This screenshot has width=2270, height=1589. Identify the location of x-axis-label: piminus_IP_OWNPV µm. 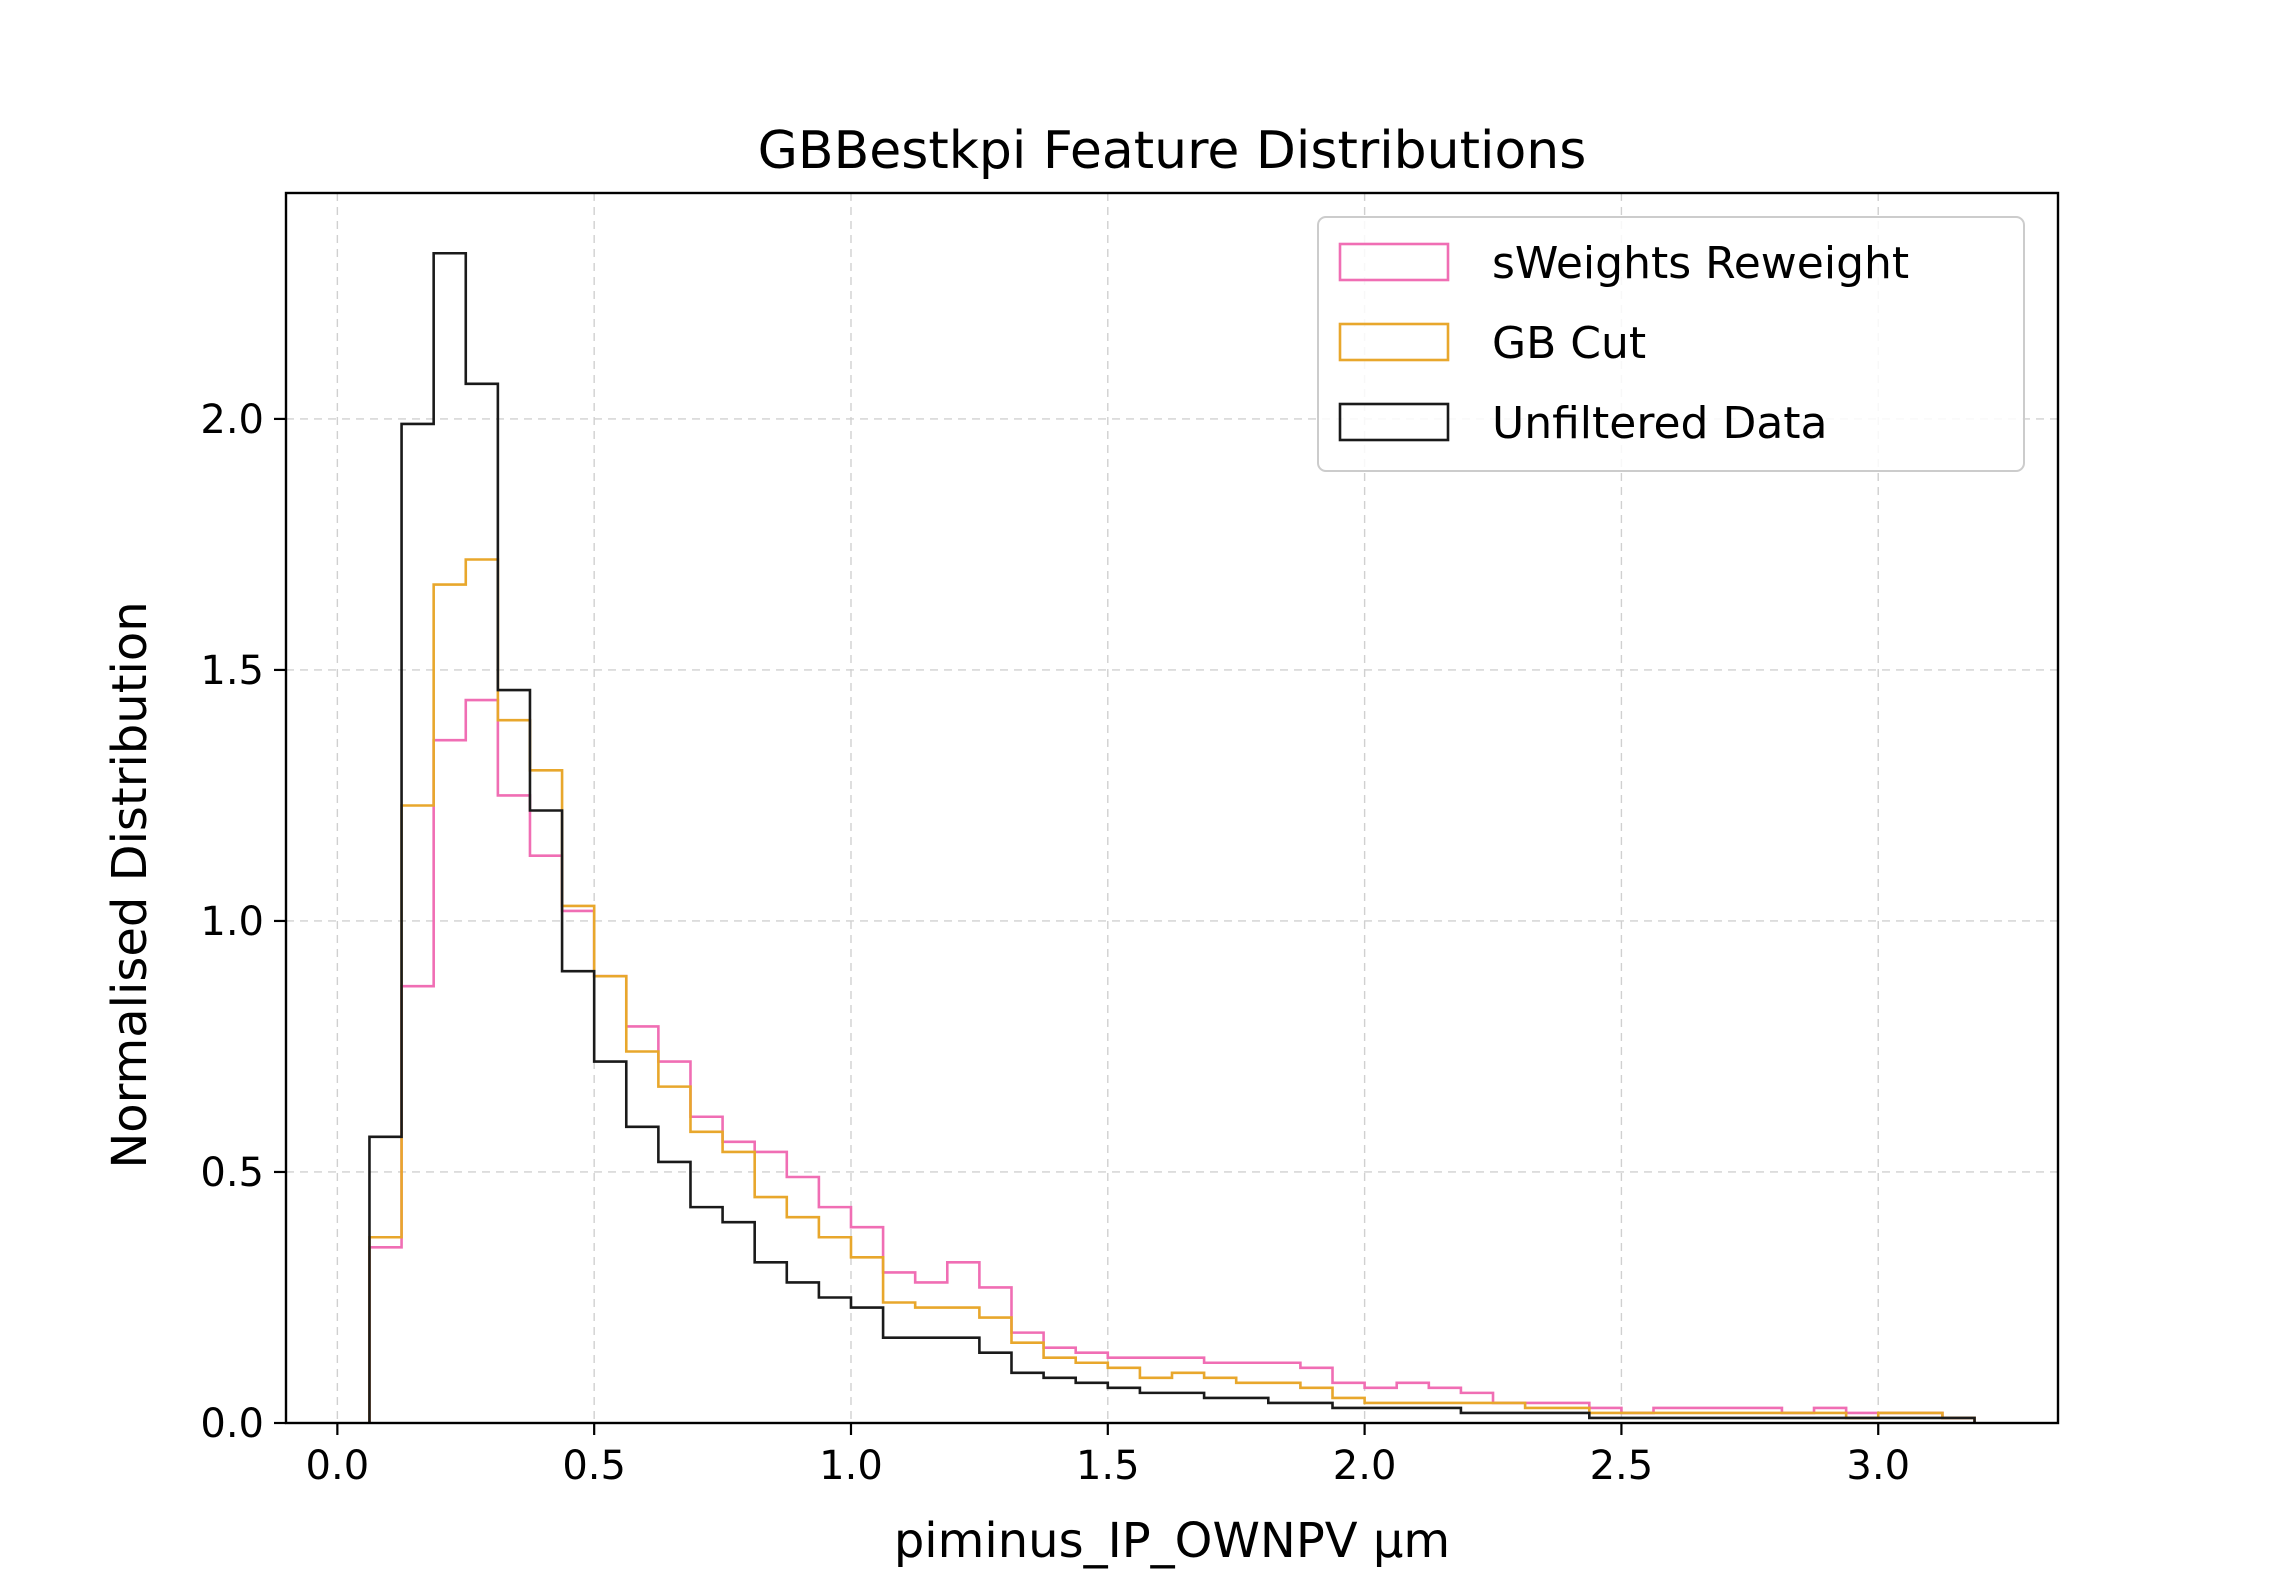
(1172, 1541).